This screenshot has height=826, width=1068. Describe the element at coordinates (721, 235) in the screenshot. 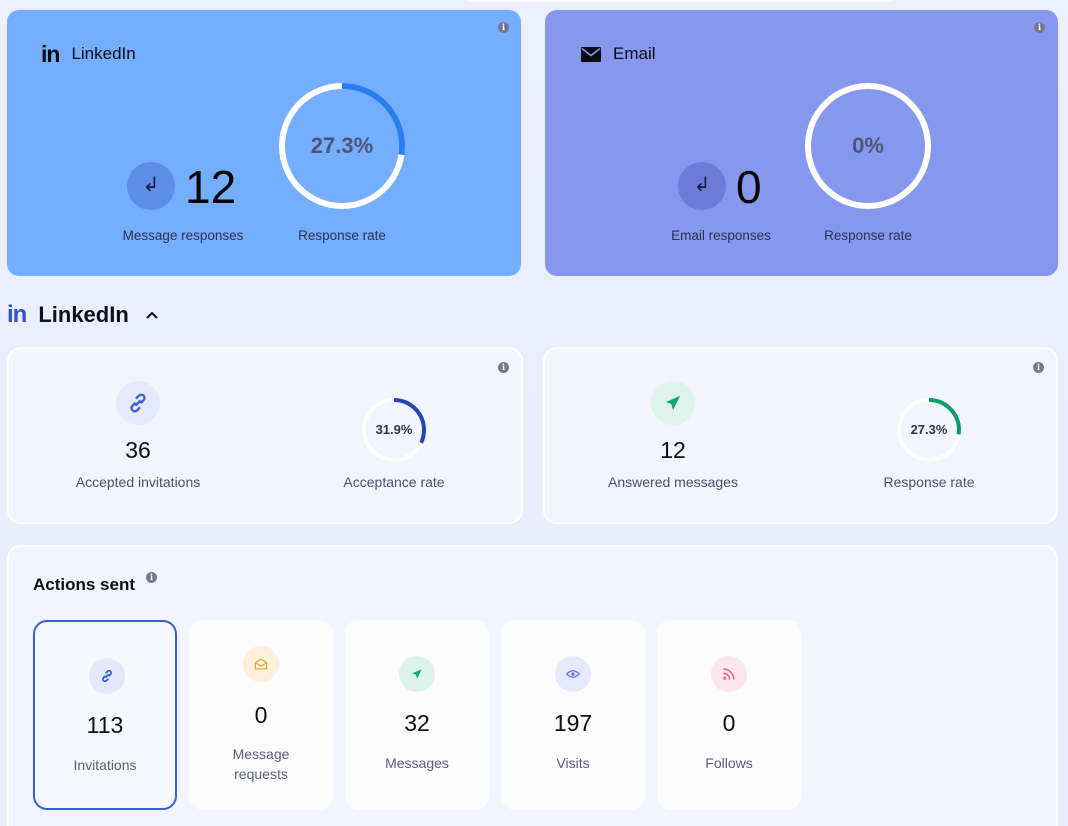

I see `email-responses-label: Email responses` at that location.